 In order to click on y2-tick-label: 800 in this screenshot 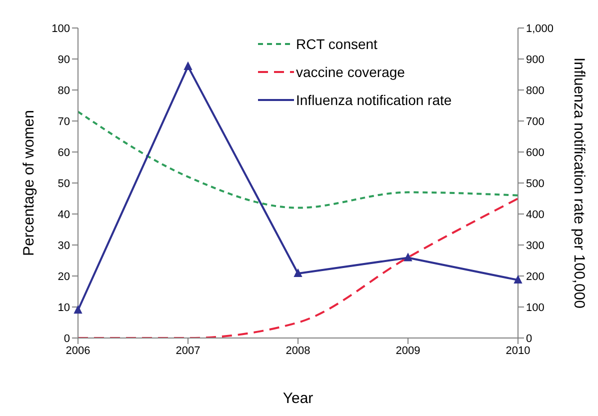, I will do `click(535, 90)`.